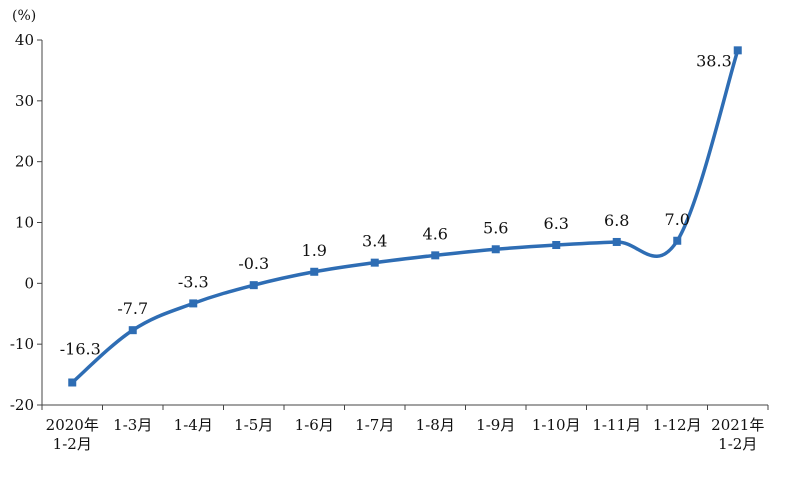 Image resolution: width=809 pixels, height=478 pixels. Describe the element at coordinates (495, 425) in the screenshot. I see `x-tick-label: 1-9月` at that location.